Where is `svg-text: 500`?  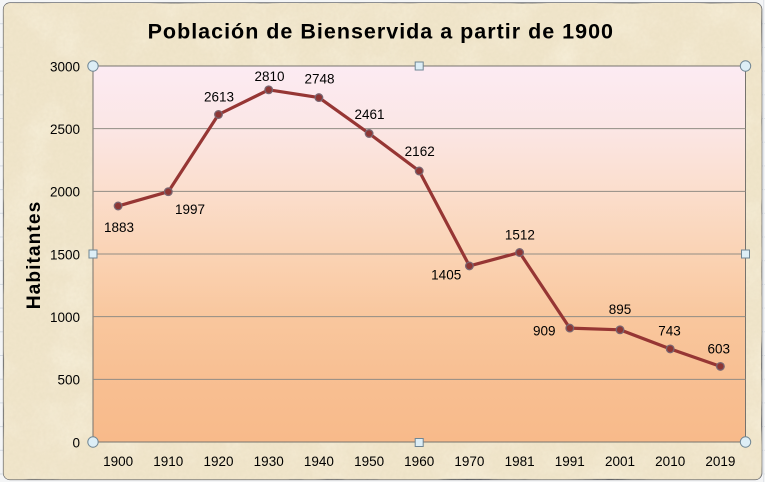
svg-text: 500 is located at coordinates (68, 380).